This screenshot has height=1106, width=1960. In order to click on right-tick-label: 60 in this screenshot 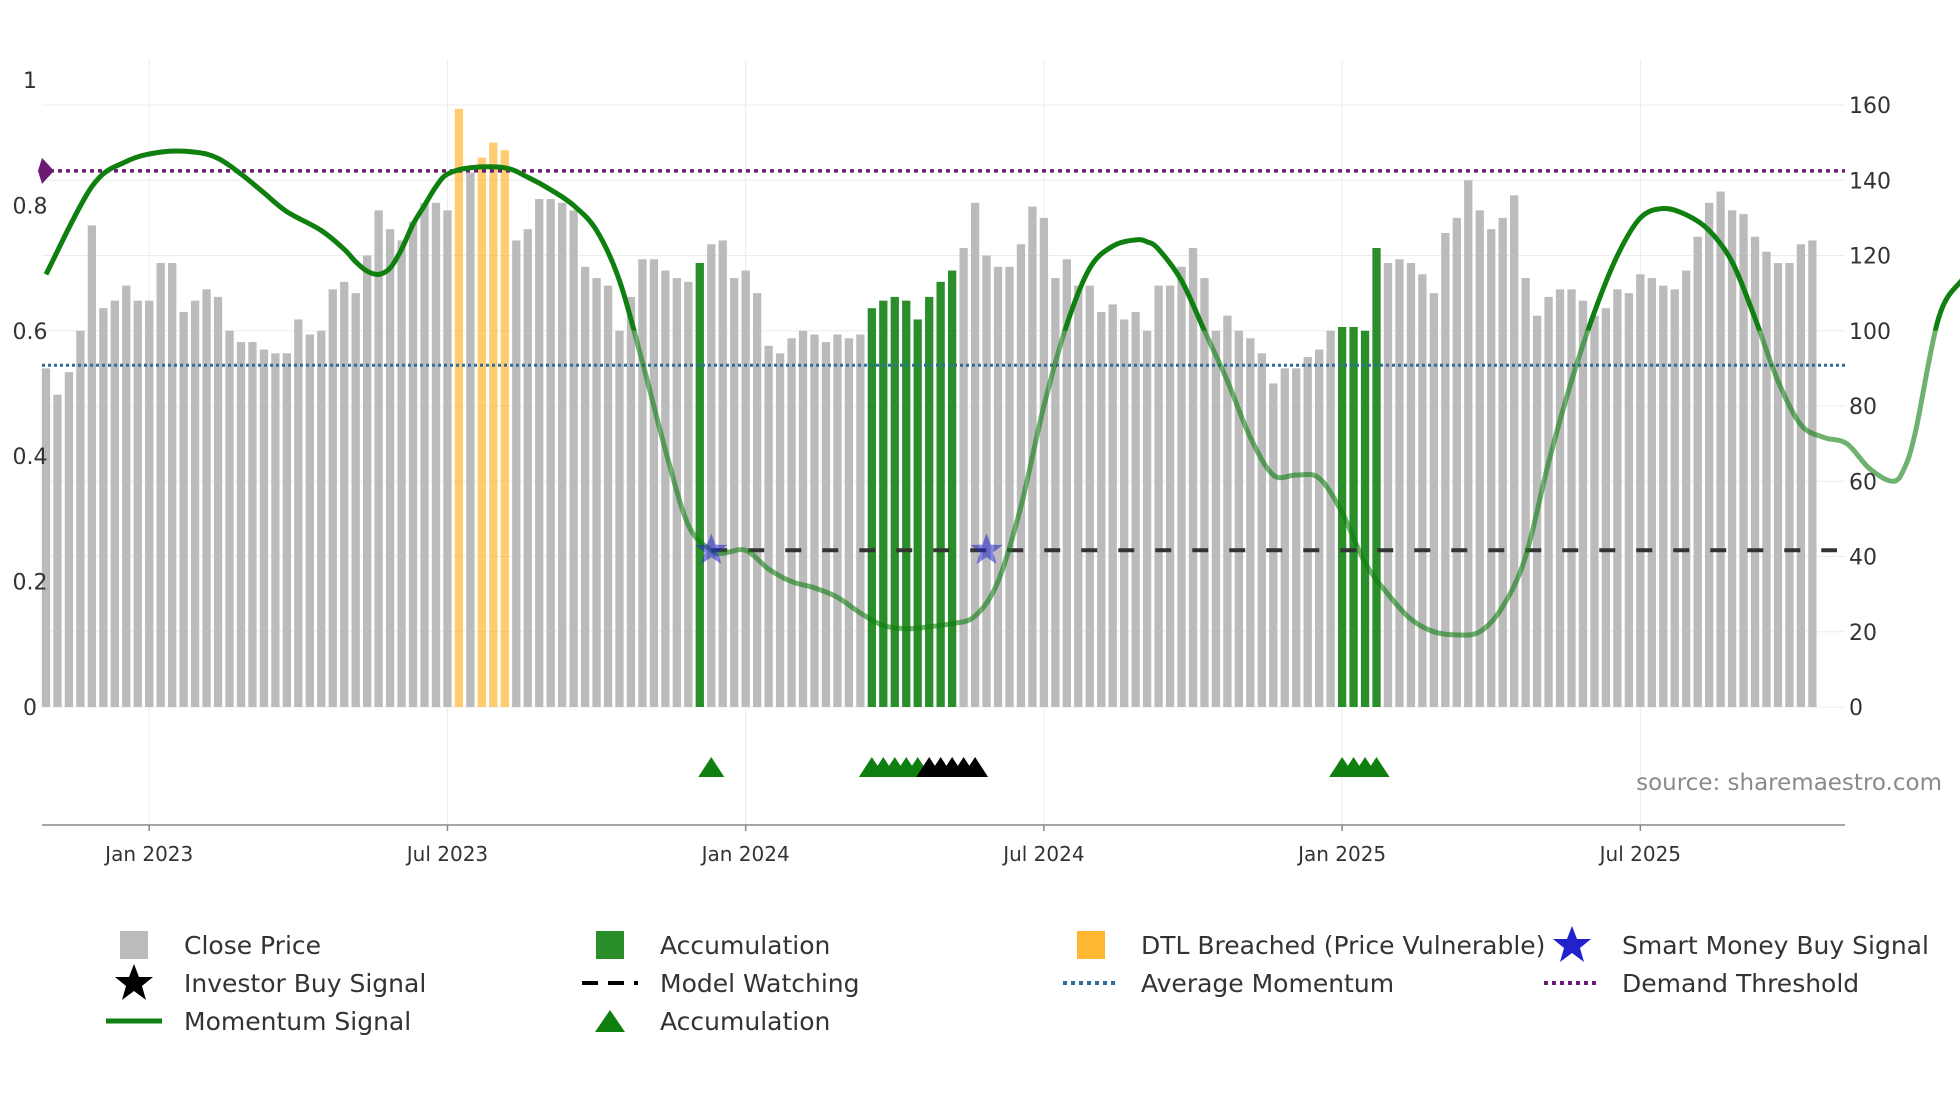, I will do `click(1863, 482)`.